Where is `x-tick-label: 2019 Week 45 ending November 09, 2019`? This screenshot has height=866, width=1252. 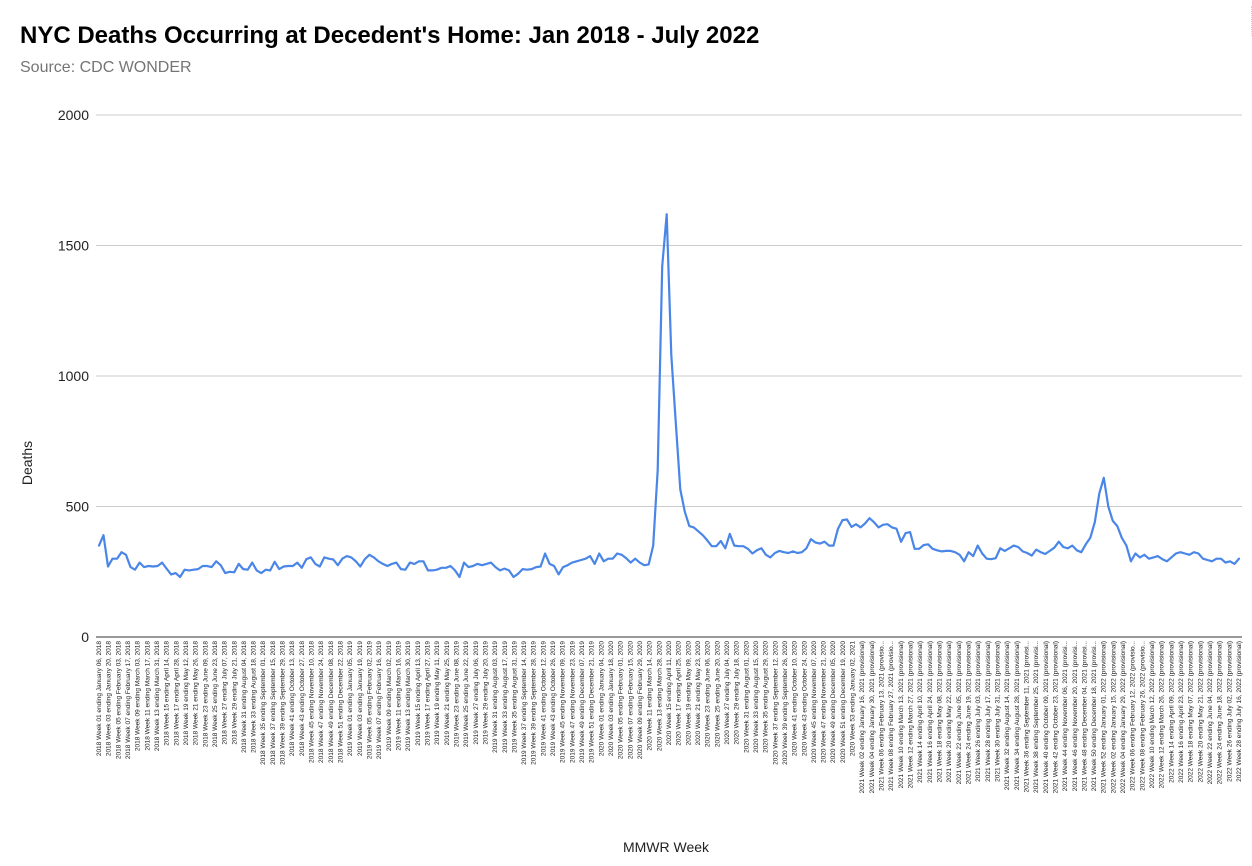
x-tick-label: 2019 Week 45 ending November 09, 2019 is located at coordinates (563, 702).